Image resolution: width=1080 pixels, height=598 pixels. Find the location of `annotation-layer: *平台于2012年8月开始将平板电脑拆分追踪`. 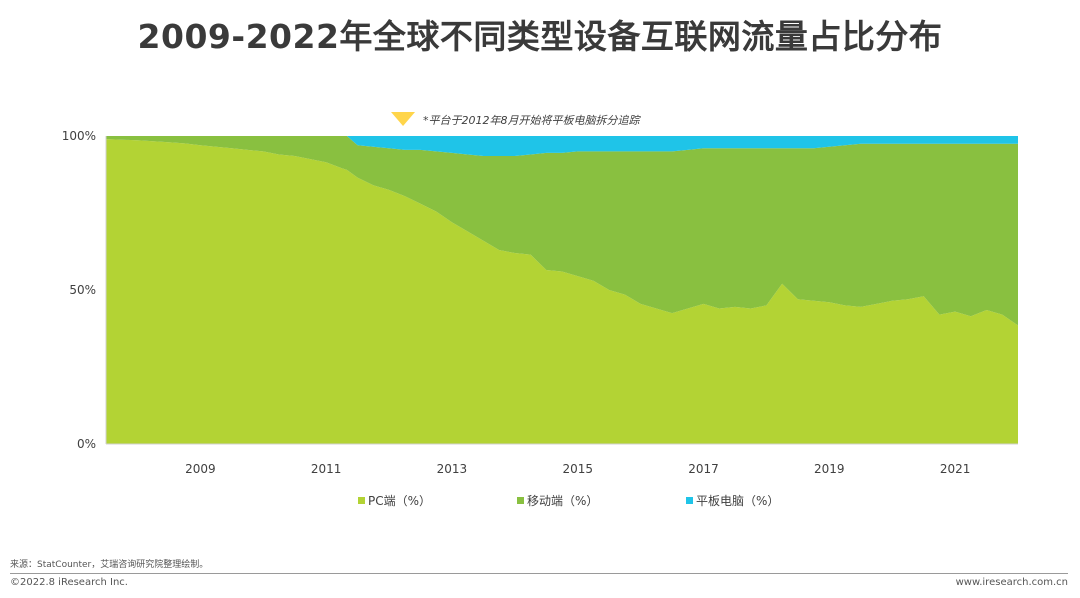

annotation-layer: *平台于2012年8月开始将平板电脑拆分追踪 is located at coordinates (516, 119).